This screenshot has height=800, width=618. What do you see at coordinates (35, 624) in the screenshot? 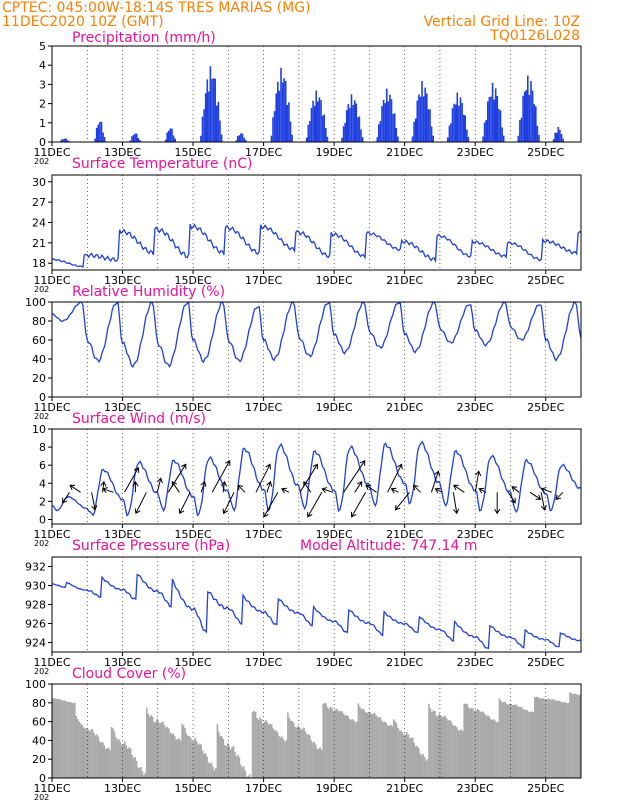
I see `y-tick-label: 926` at bounding box center [35, 624].